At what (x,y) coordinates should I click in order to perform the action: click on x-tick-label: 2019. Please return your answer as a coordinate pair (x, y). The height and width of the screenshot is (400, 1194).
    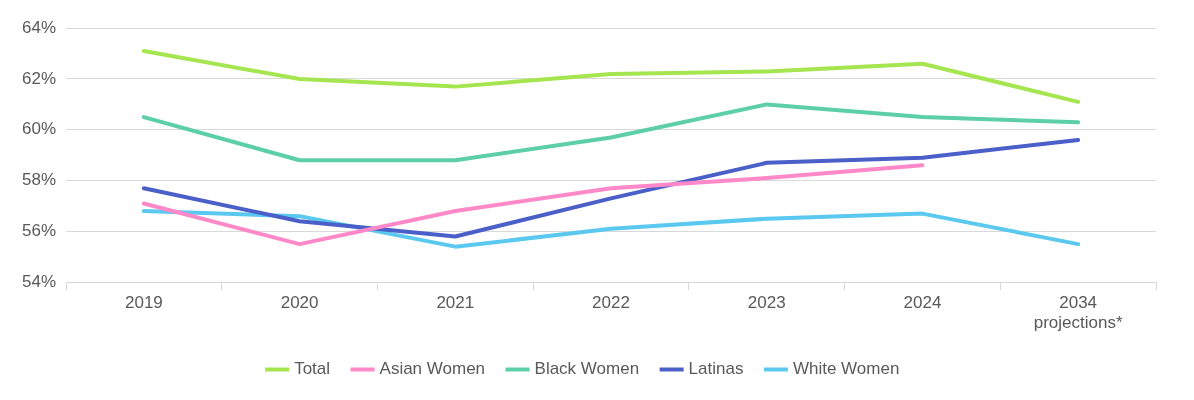
    Looking at the image, I should click on (143, 303).